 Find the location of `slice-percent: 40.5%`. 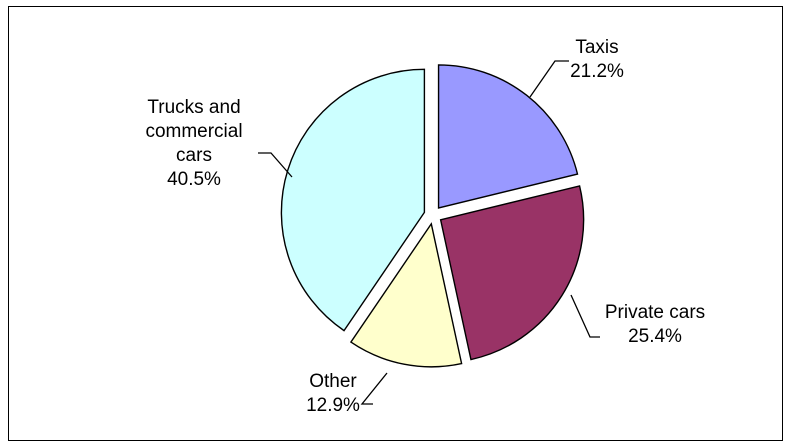

slice-percent: 40.5% is located at coordinates (194, 179).